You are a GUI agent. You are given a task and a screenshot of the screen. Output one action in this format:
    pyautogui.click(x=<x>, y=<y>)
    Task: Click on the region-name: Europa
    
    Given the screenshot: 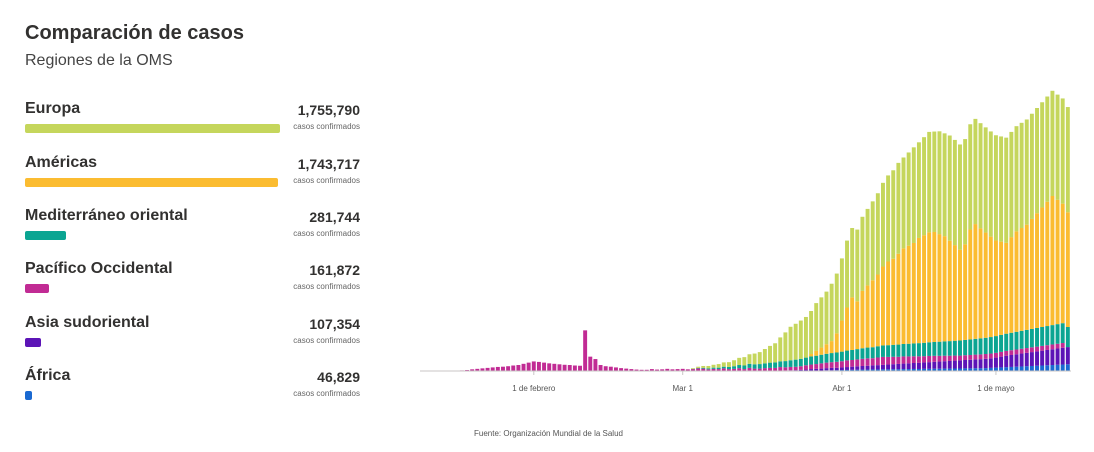 What is the action you would take?
    pyautogui.click(x=53, y=108)
    